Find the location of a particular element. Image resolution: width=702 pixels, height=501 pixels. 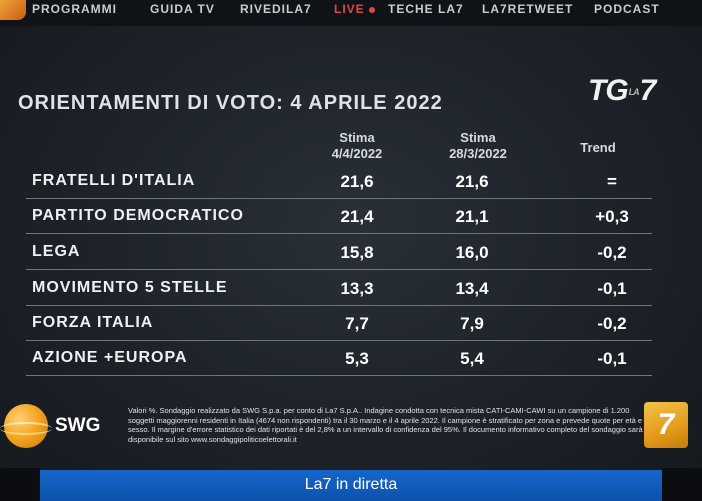

column-header-trend: Trend is located at coordinates (598, 148).